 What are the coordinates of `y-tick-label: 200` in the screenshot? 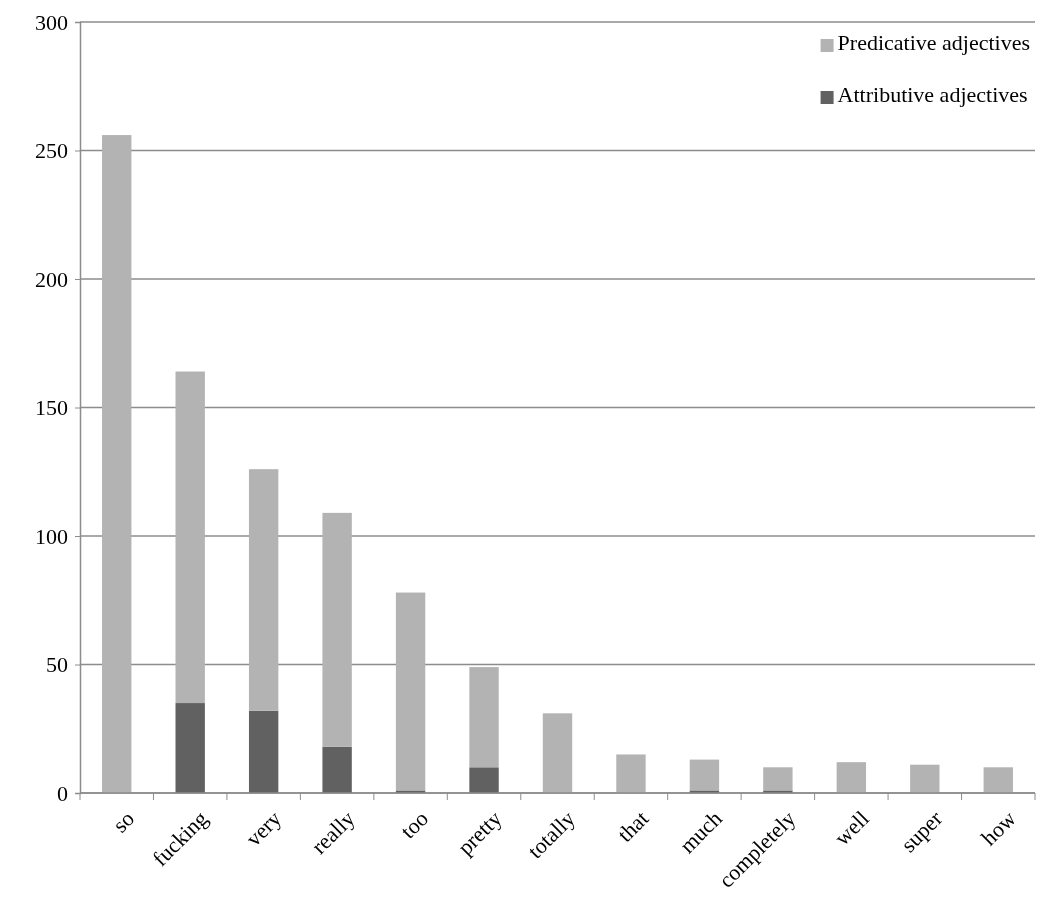 It's located at (51, 279).